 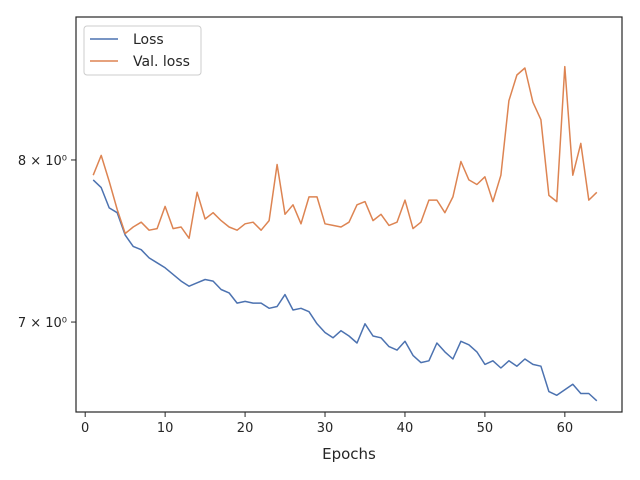 I want to click on x-axis: 0 10 20 30 40 50 60, so click(x=327, y=424).